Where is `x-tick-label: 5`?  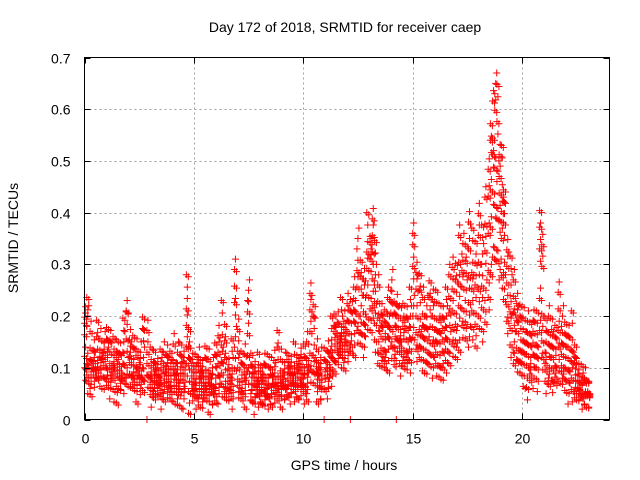 x-tick-label: 5 is located at coordinates (195, 439).